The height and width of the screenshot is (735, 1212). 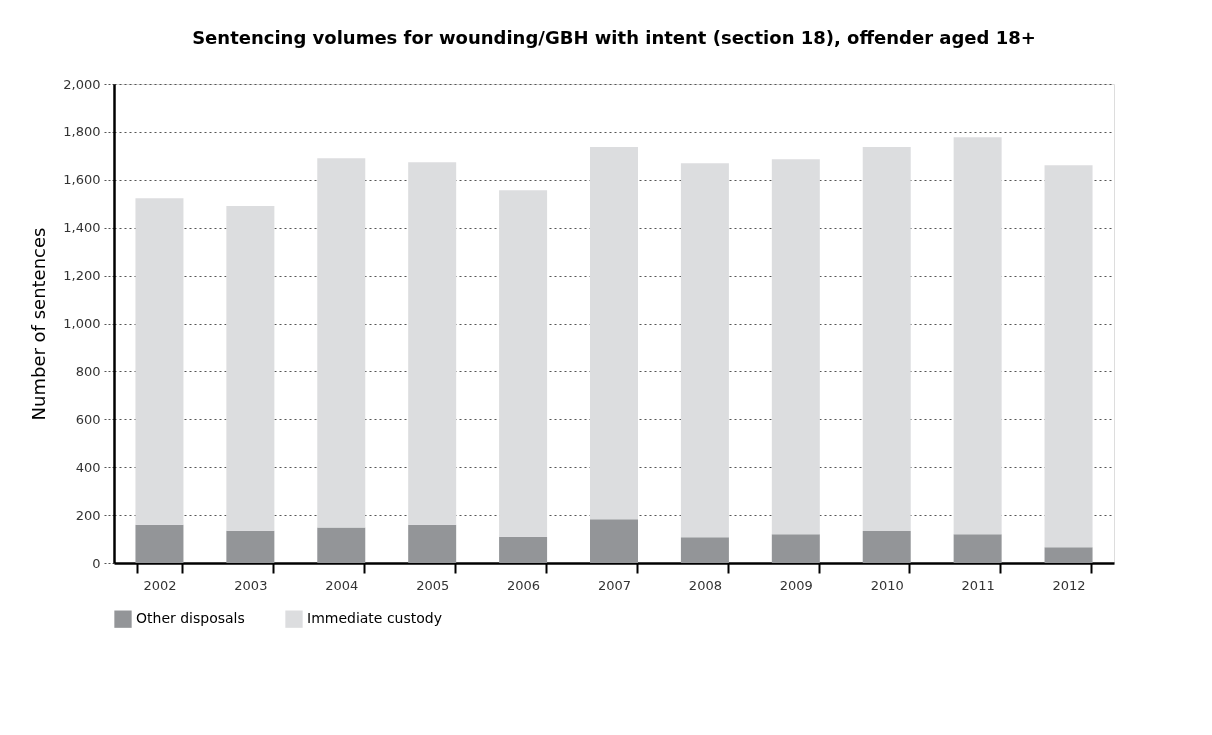 What do you see at coordinates (433, 585) in the screenshot?
I see `x-tick-label: 2005` at bounding box center [433, 585].